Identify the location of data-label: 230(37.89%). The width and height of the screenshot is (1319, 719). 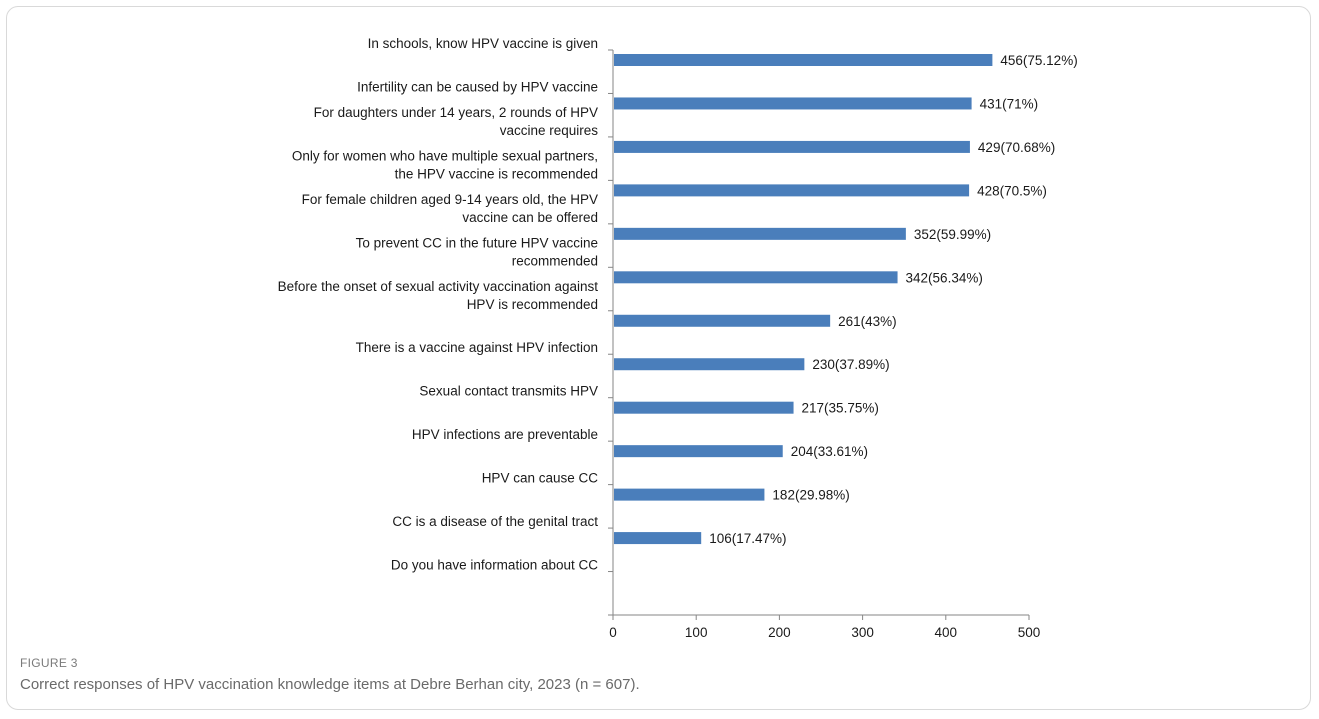
(850, 364).